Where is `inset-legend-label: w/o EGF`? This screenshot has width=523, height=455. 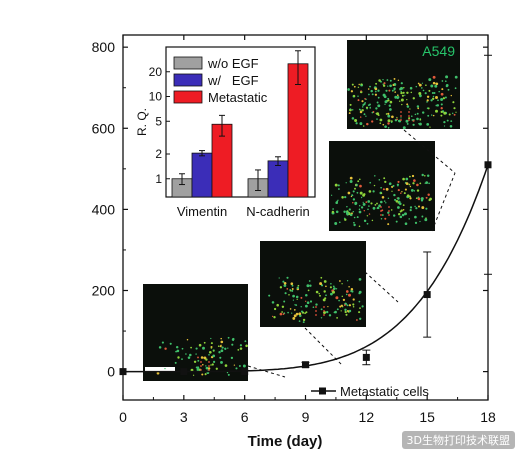 inset-legend-label: w/o EGF is located at coordinates (233, 63).